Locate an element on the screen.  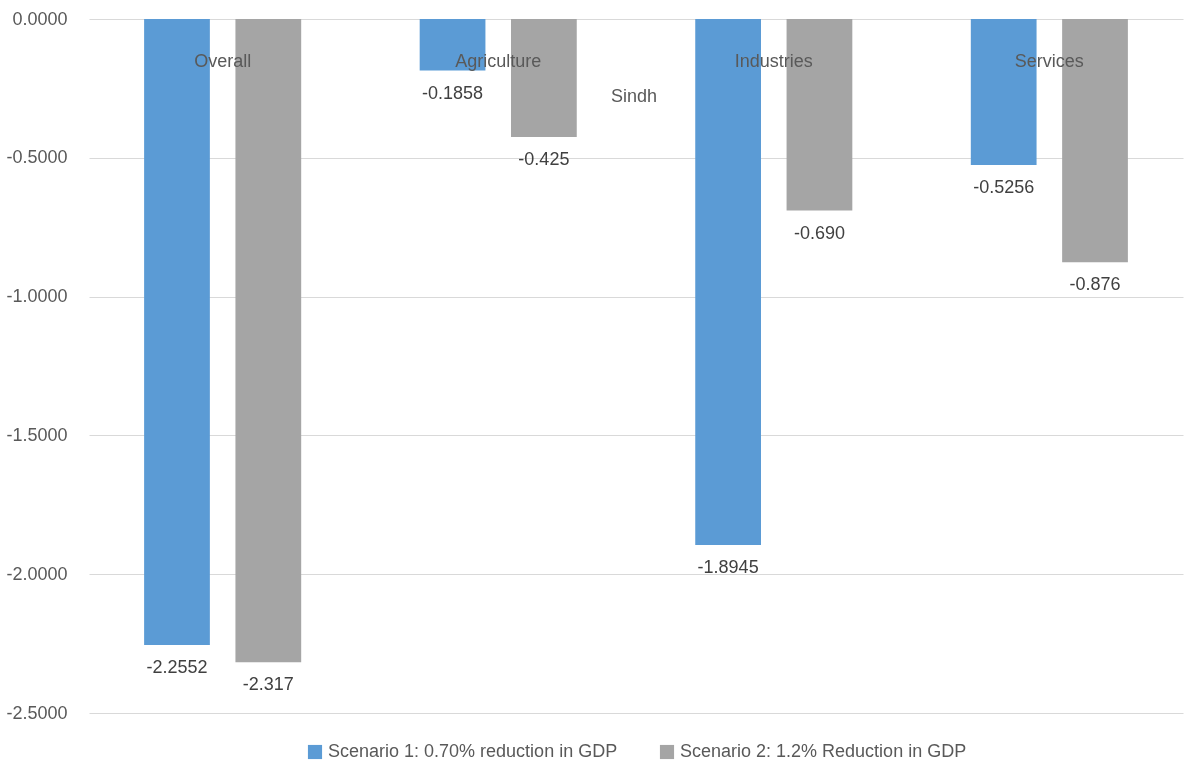
data-label: -2.2552 is located at coordinates (177, 667).